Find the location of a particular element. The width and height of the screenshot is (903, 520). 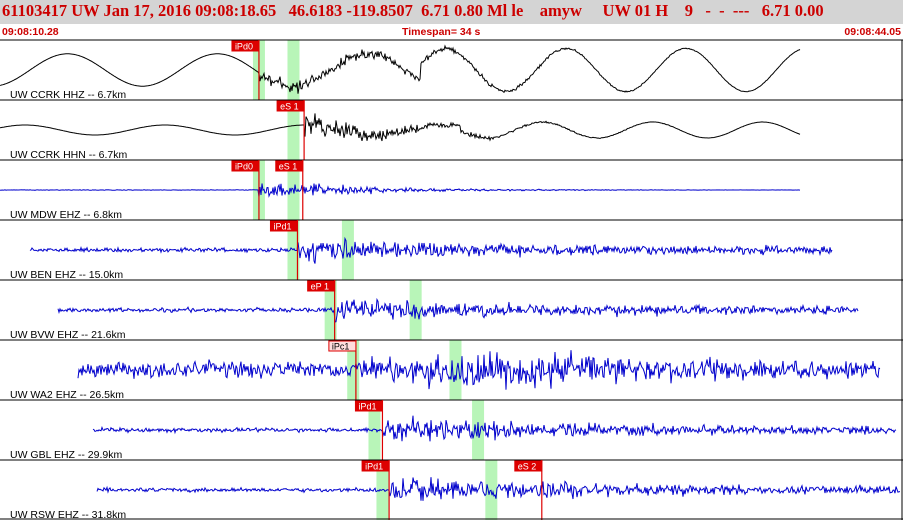

trace-row: iPd1 eS 2 UW RSW EHZ -- 31.8km is located at coordinates (451, 489).